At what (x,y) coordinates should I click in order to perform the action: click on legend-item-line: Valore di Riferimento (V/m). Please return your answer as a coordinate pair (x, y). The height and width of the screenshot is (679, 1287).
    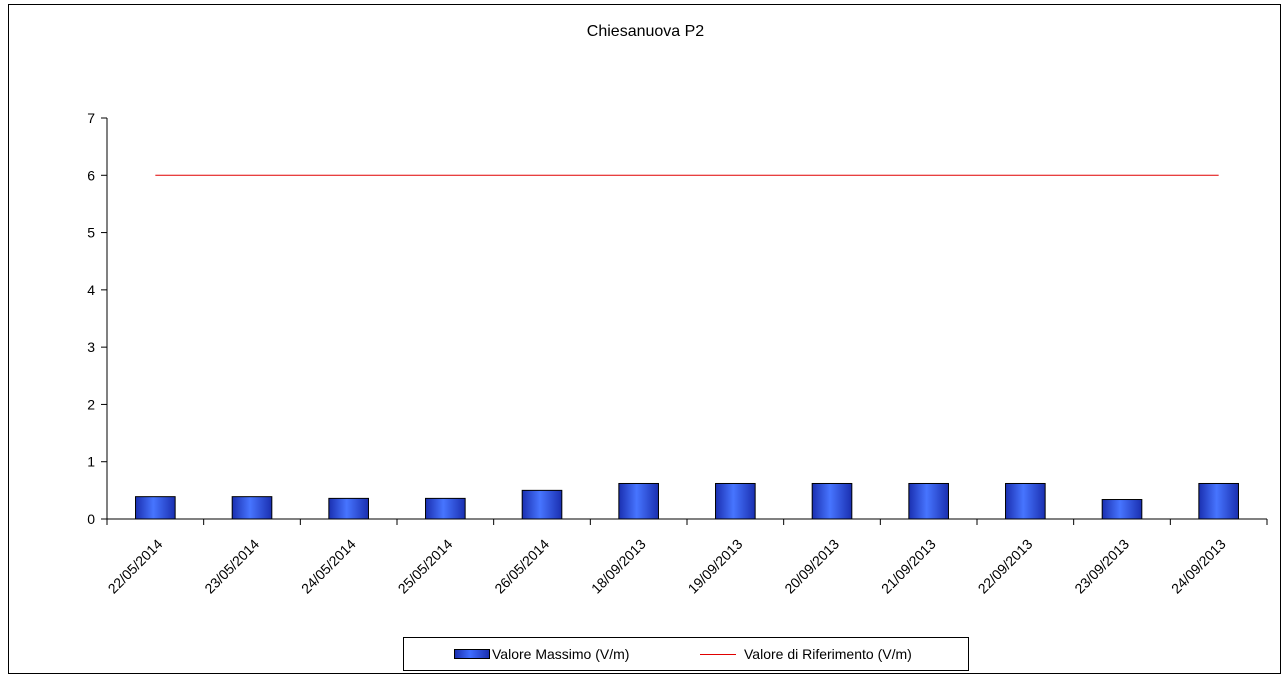
    Looking at the image, I should click on (806, 654).